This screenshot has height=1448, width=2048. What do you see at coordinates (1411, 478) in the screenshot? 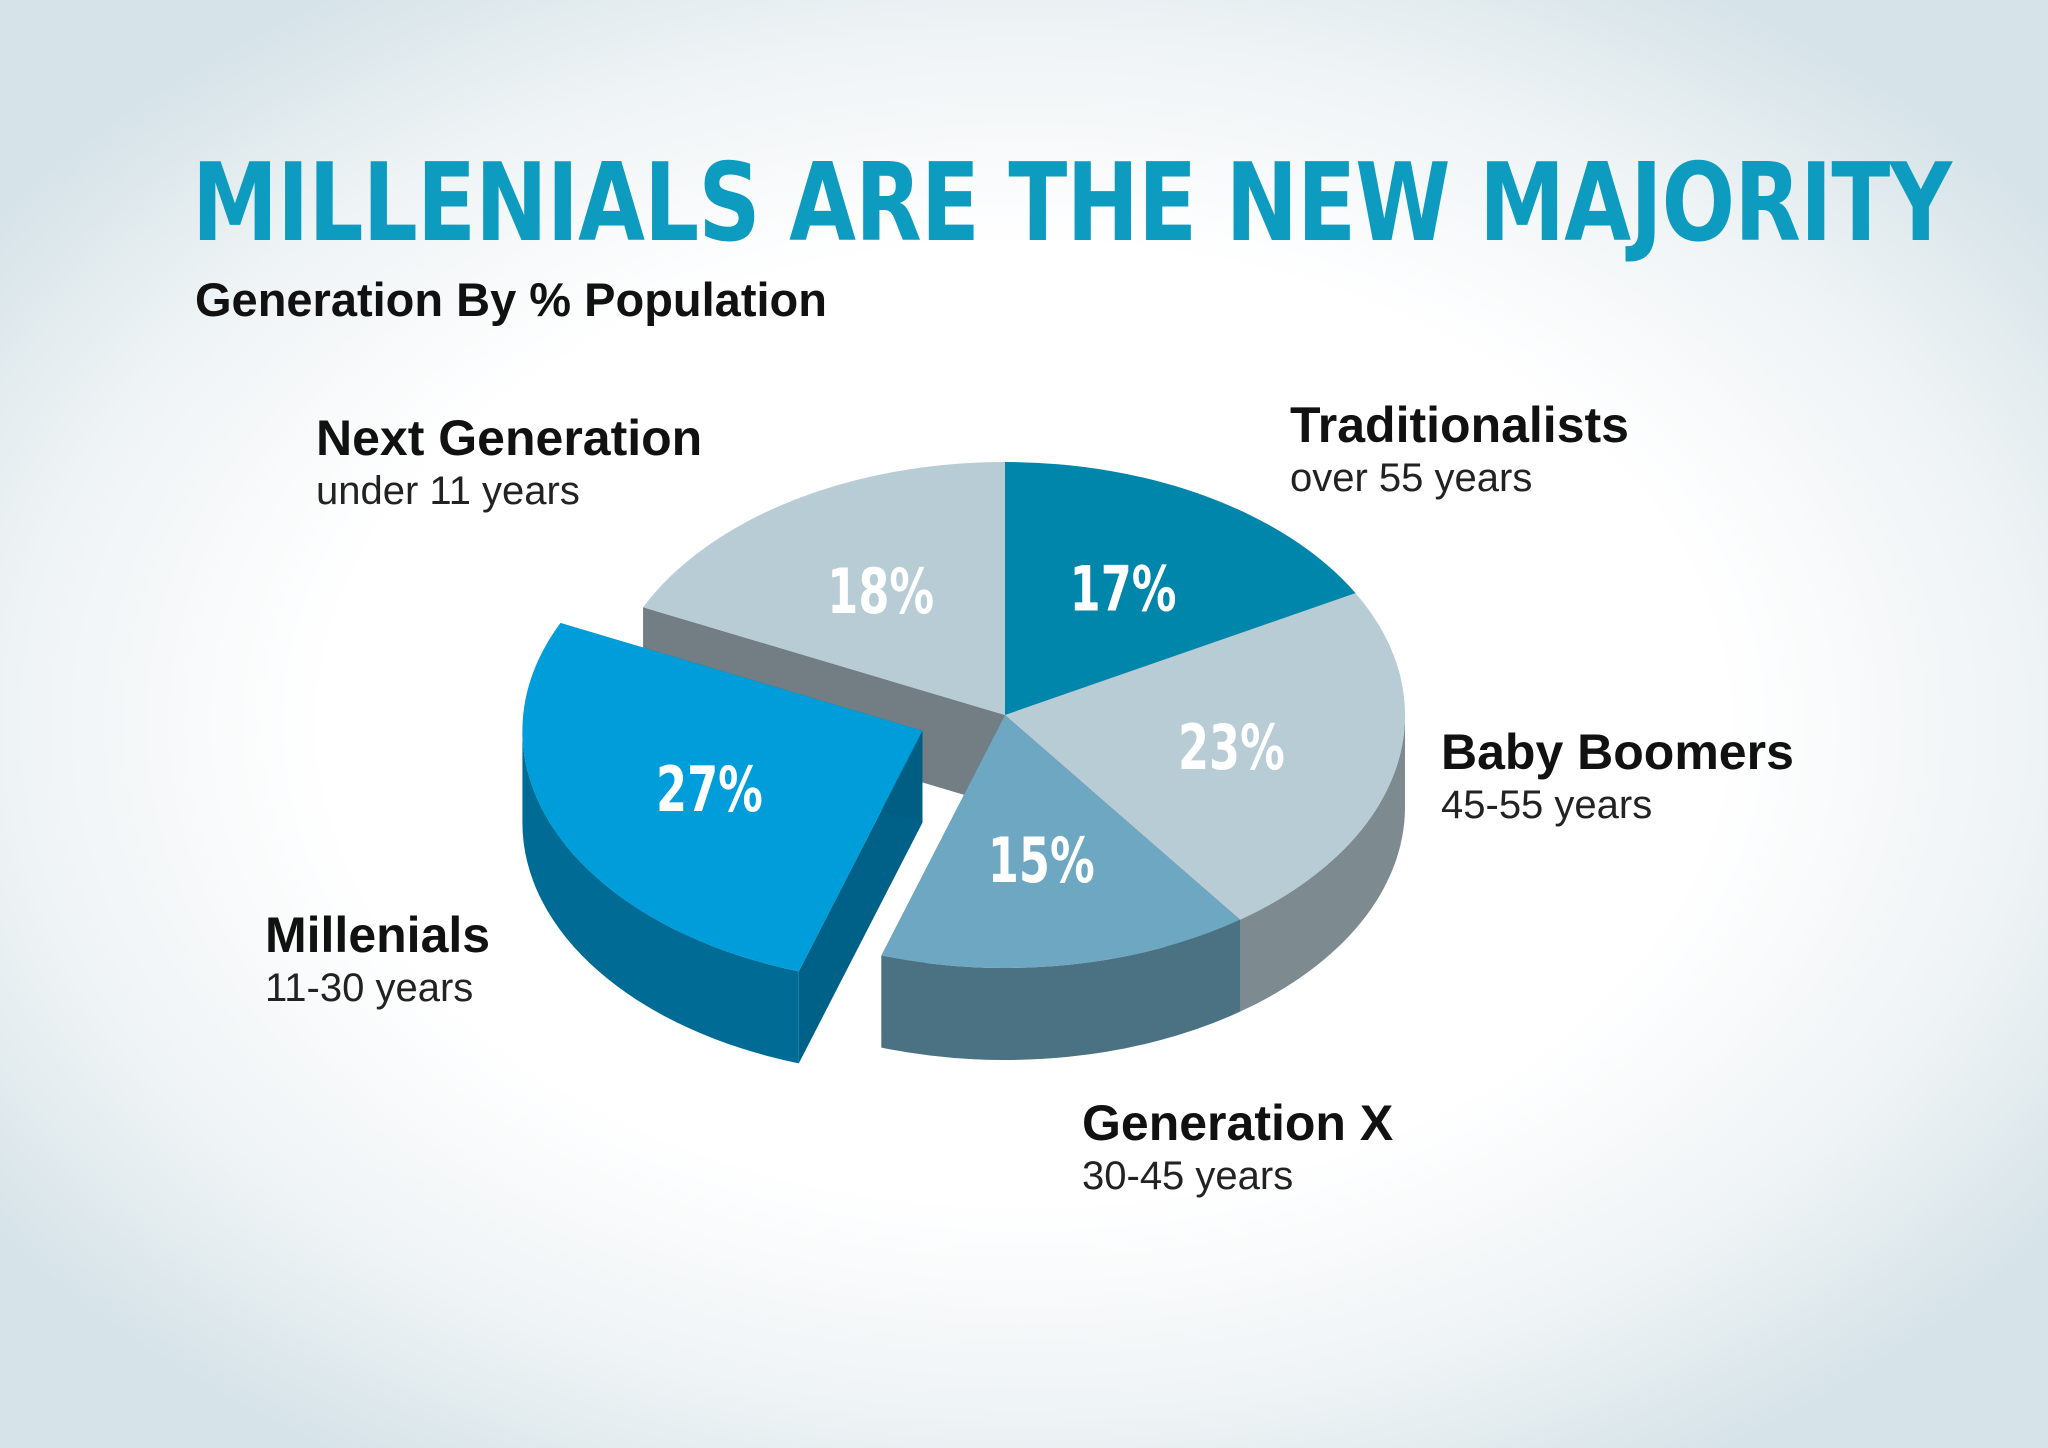
I see `legend-range-traditionalists: over 55 years` at bounding box center [1411, 478].